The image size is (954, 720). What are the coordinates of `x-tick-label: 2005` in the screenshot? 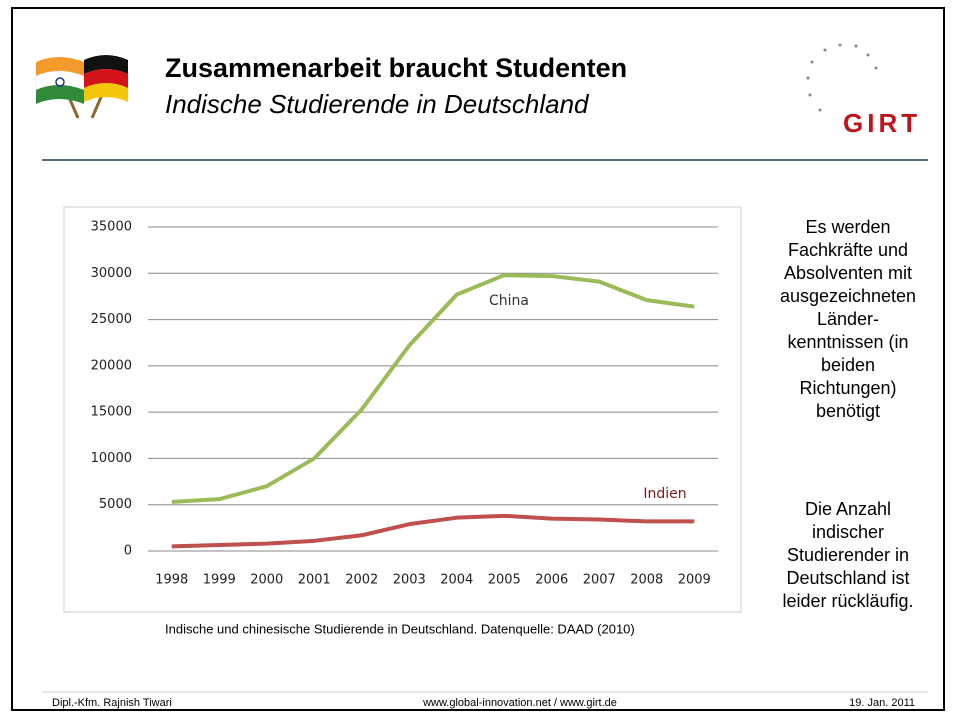 It's located at (504, 580).